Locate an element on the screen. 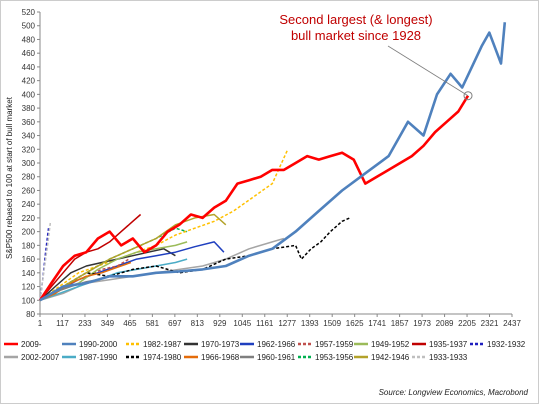 Image resolution: width=539 pixels, height=404 pixels. series-line-1966-1968 is located at coordinates (85, 281).